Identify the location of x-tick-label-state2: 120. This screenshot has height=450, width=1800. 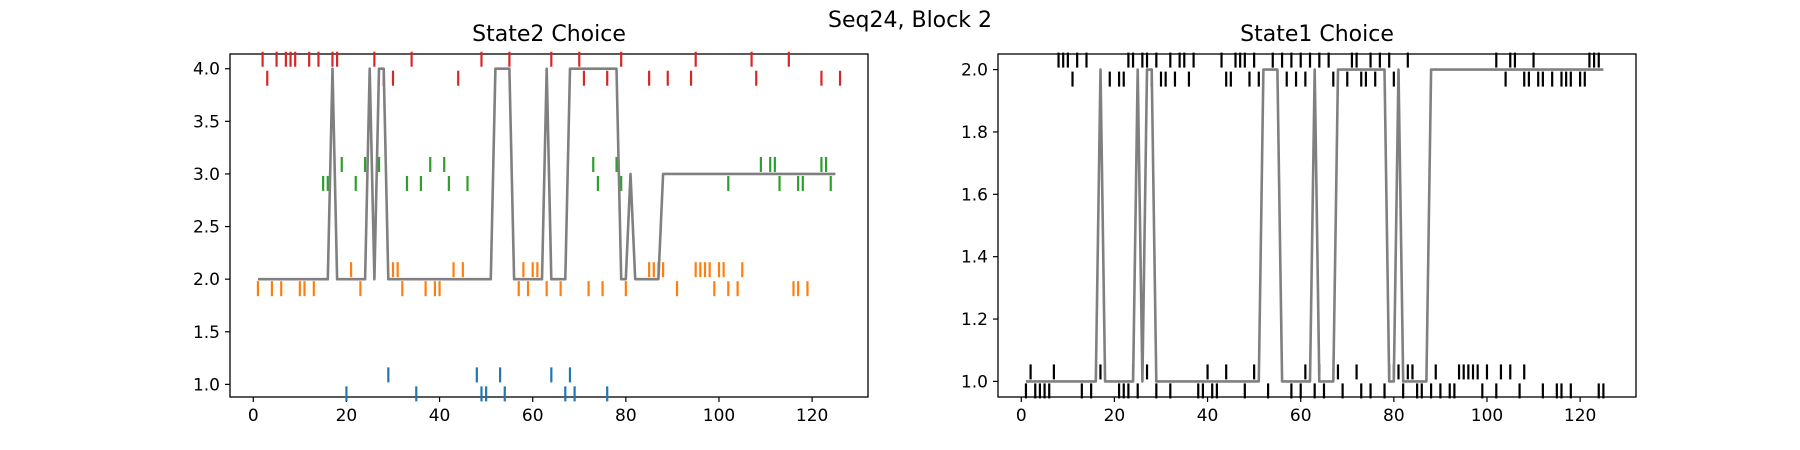
(812, 416).